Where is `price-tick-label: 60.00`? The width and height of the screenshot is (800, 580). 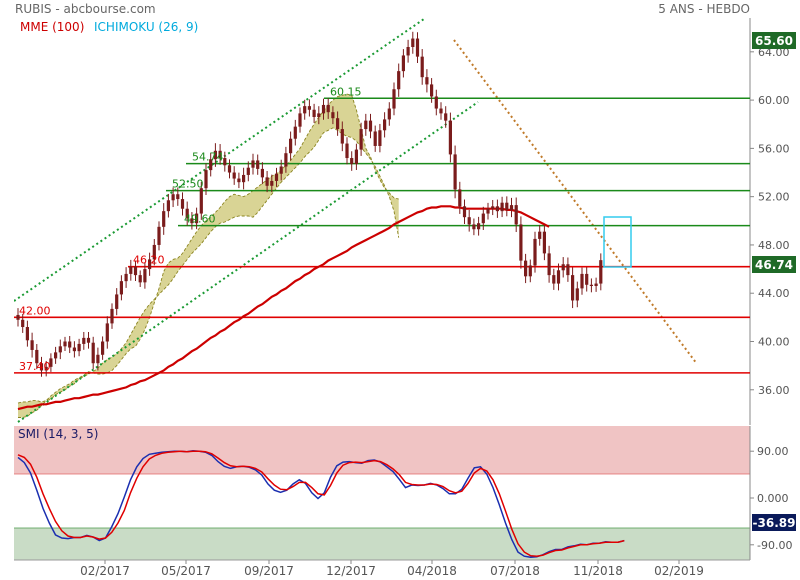 price-tick-label: 60.00 is located at coordinates (774, 100).